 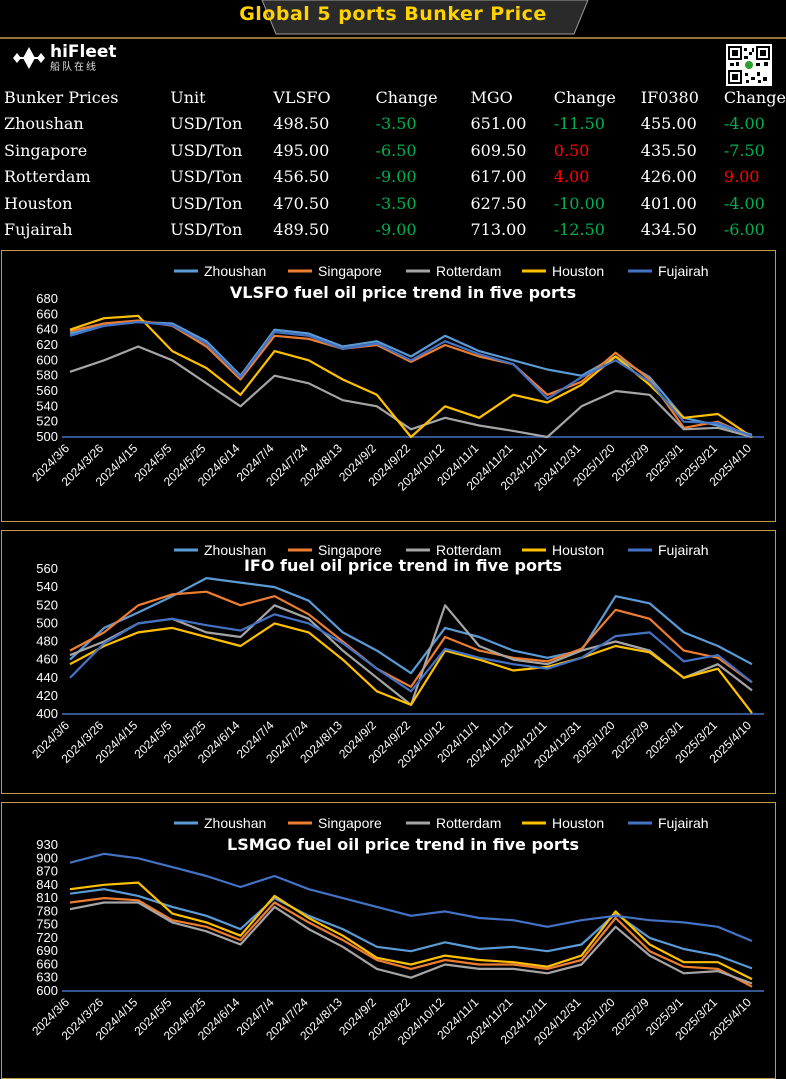 I want to click on y-tick-label: 930, so click(x=47, y=844).